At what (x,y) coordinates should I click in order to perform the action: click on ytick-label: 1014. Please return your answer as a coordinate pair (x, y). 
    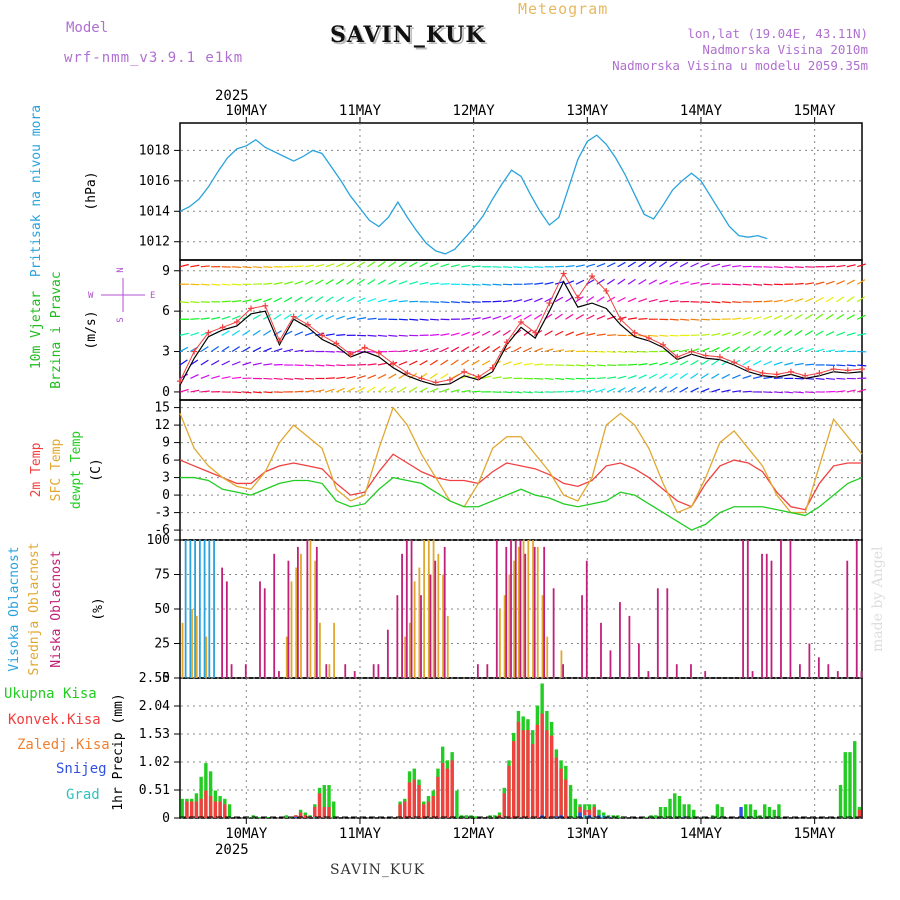
    Looking at the image, I should click on (154, 211).